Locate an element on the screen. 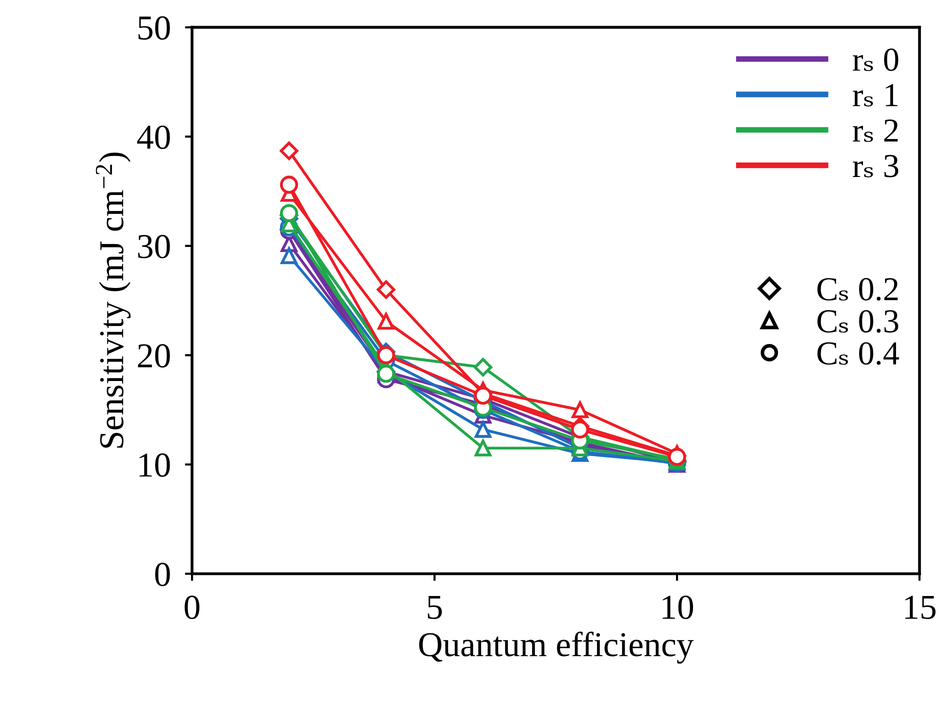  x-tick-label: 10 is located at coordinates (678, 608).